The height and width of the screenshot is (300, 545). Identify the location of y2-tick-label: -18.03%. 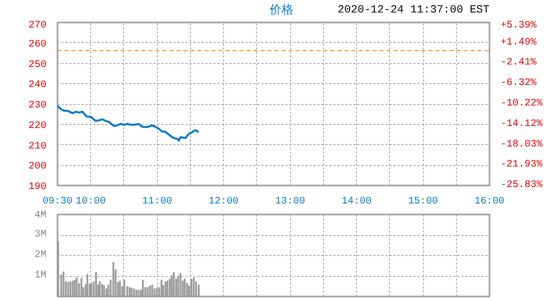
(521, 144).